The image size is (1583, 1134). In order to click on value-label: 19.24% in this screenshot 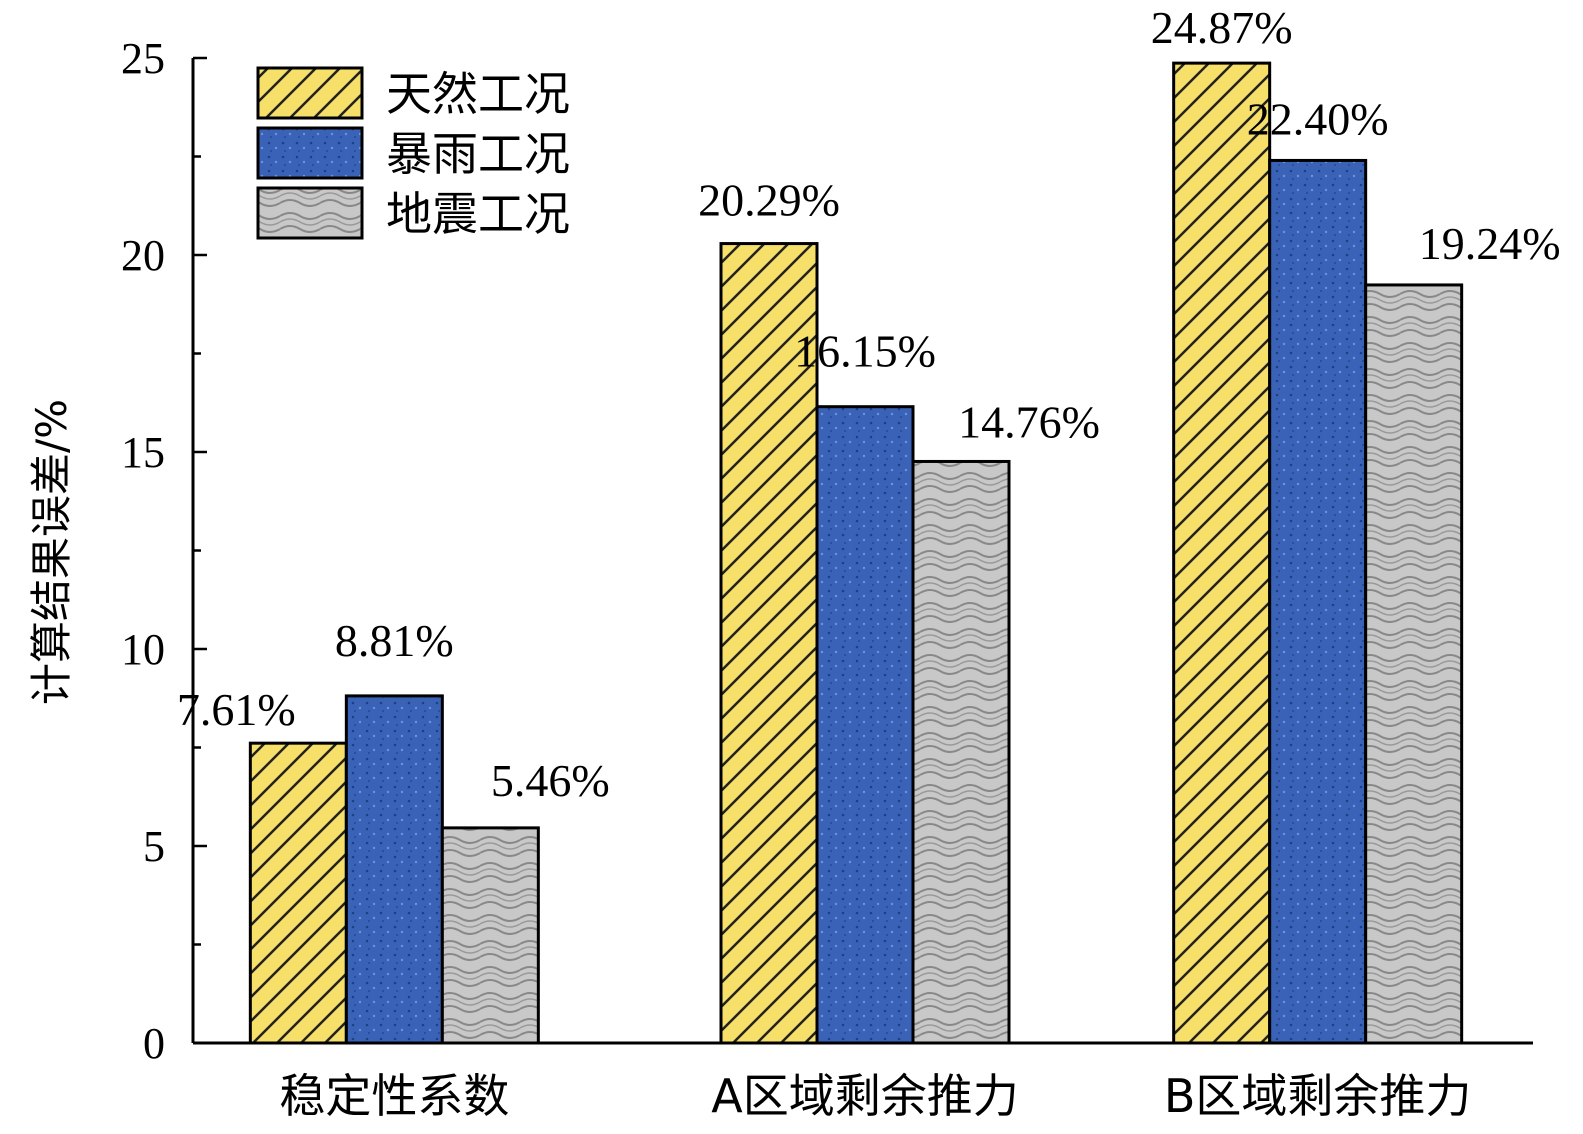, I will do `click(1490, 243)`.